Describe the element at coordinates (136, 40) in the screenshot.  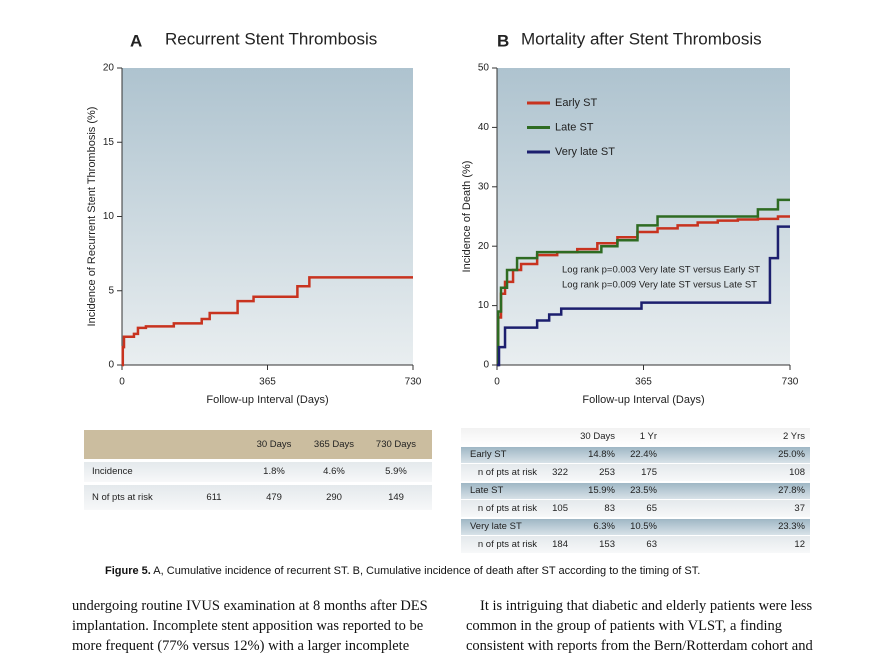
I see `panel-label: A` at that location.